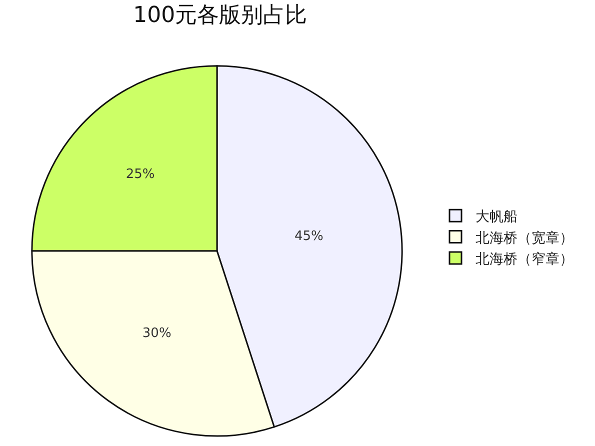  What do you see at coordinates (140, 174) in the screenshot?
I see `data-label: 25%` at bounding box center [140, 174].